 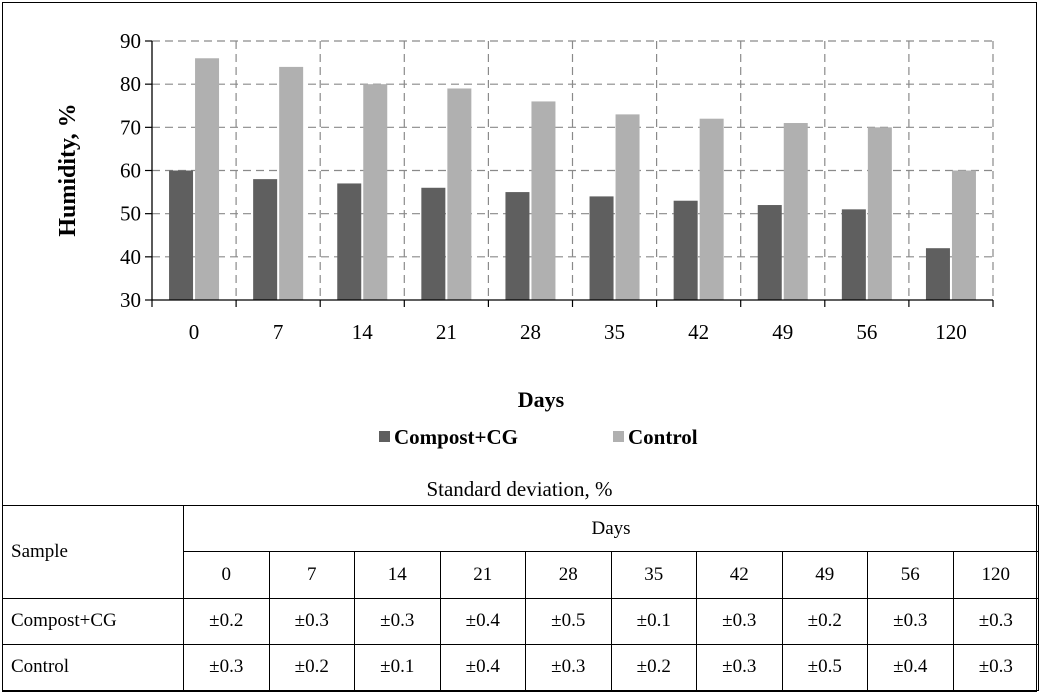 What do you see at coordinates (194, 332) in the screenshot?
I see `x-tick-label: 0` at bounding box center [194, 332].